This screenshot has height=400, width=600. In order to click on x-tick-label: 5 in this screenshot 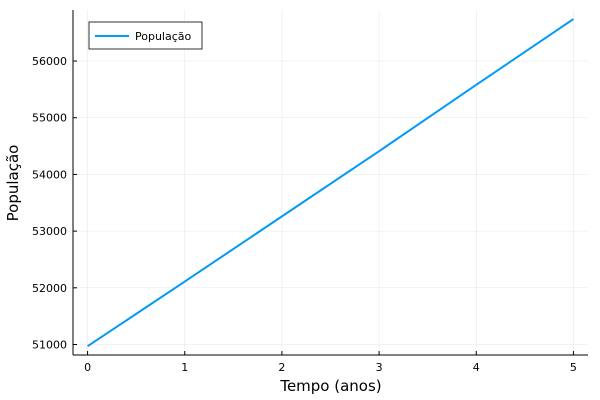, I will do `click(573, 367)`.